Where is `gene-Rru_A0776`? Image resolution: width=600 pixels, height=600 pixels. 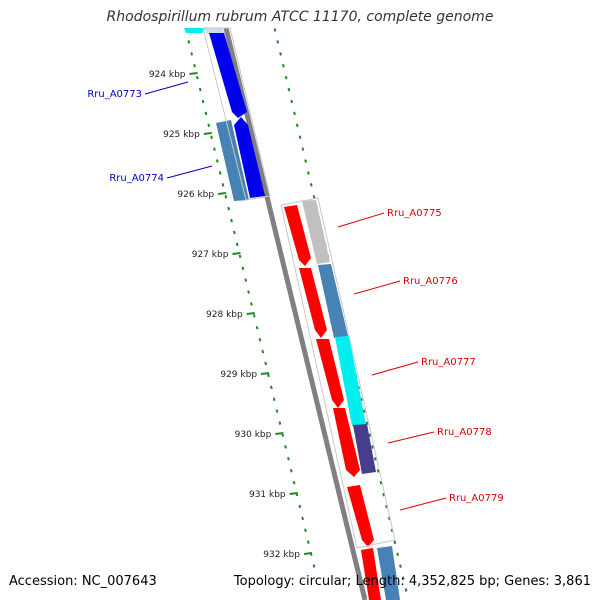
gene-Rru_A0776 is located at coordinates (333, 301).